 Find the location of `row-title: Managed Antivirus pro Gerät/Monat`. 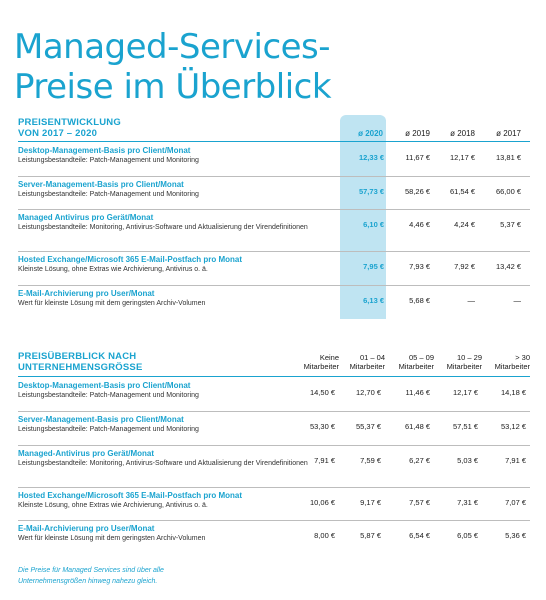

row-title: Managed Antivirus pro Gerät/Monat is located at coordinates (86, 217).